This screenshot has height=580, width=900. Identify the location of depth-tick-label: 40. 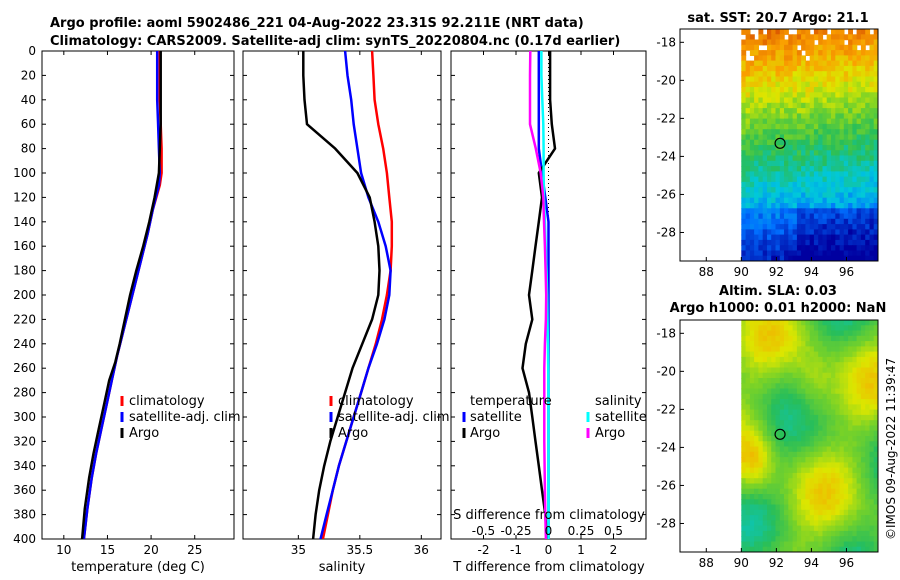
(28, 100).